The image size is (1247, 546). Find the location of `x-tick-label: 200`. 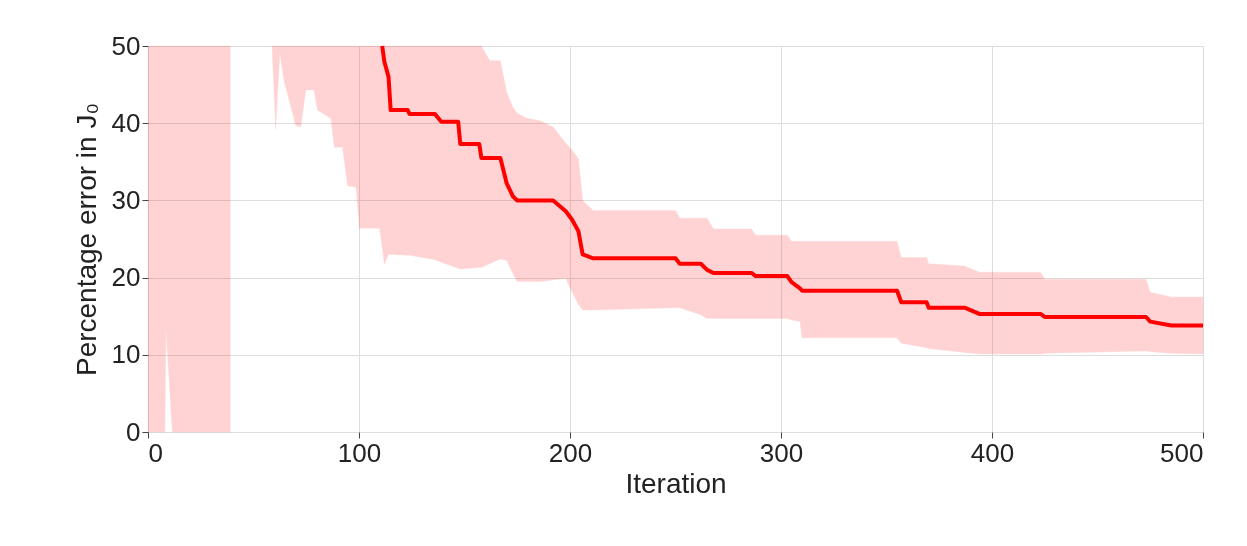

x-tick-label: 200 is located at coordinates (570, 452).